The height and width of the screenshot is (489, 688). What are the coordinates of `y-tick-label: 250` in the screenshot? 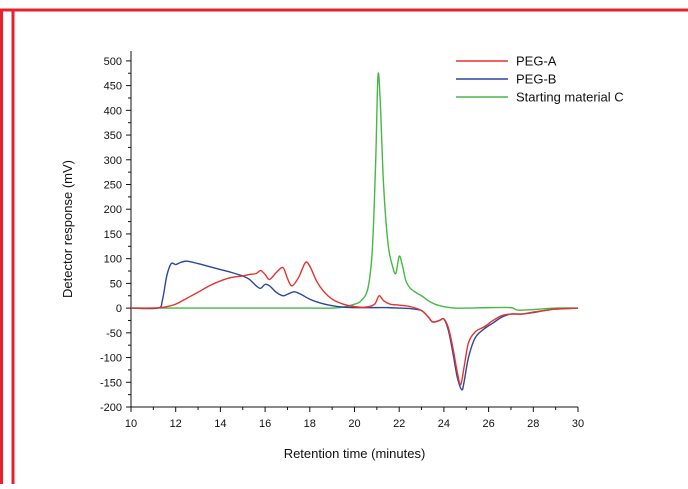 It's located at (113, 186).